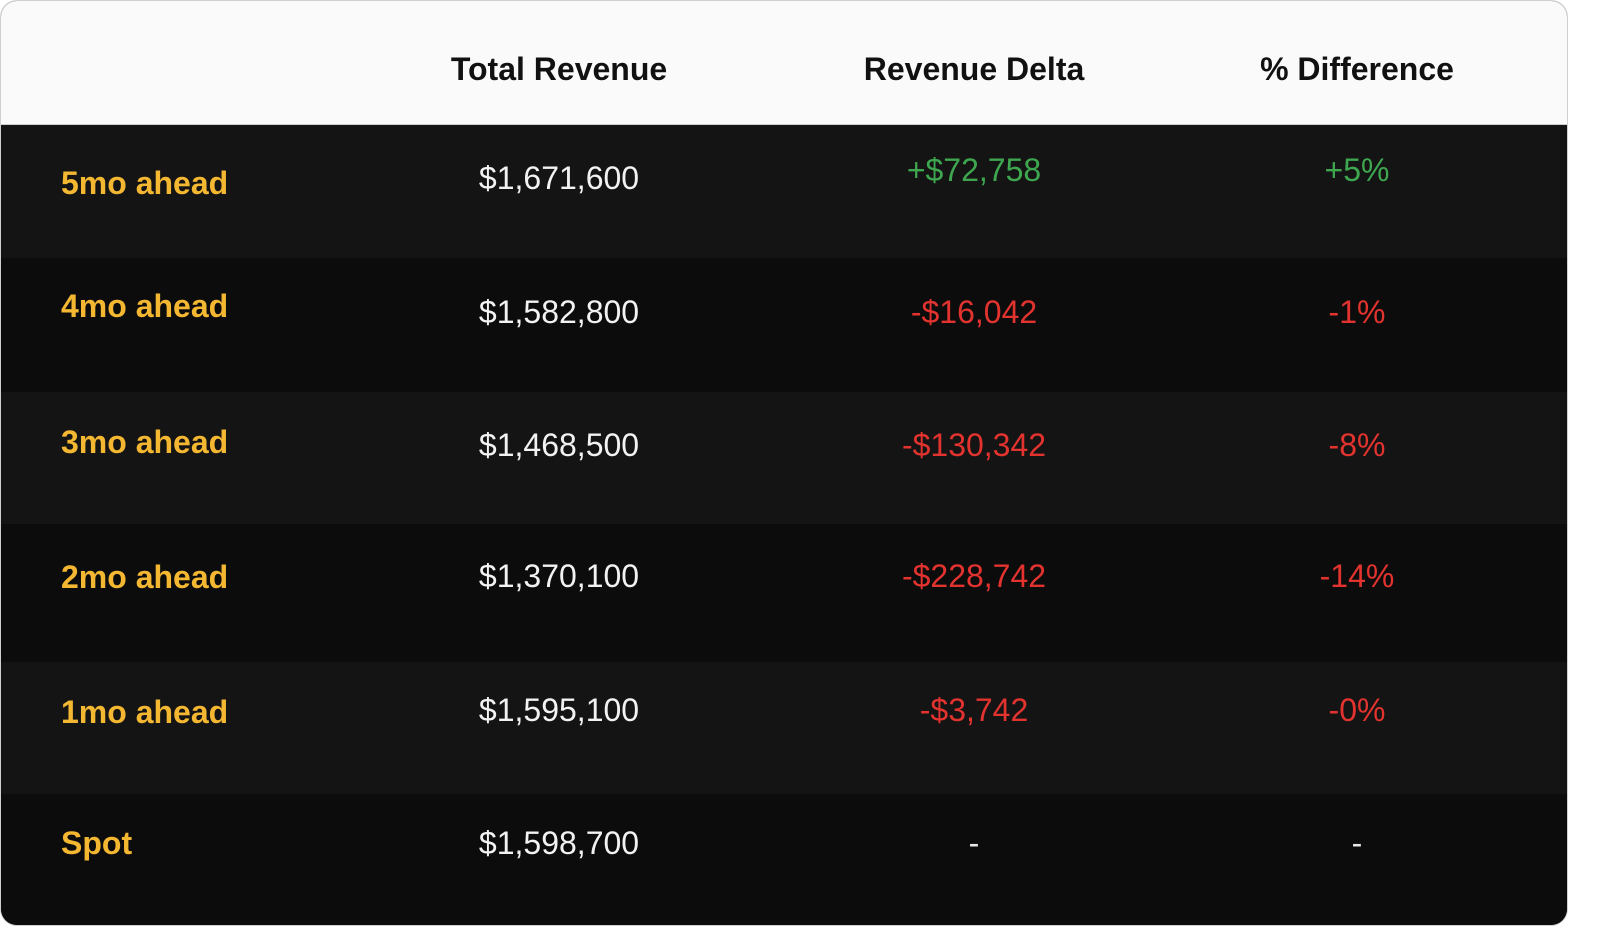 This screenshot has width=1600, height=945. I want to click on row-label: 4mo ahead, so click(145, 306).